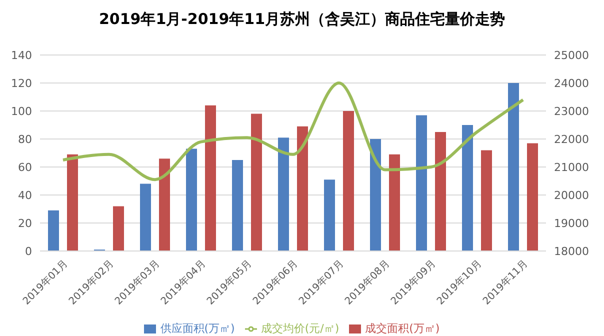 The image size is (604, 336). I want to click on y2-tick-label: 20000, so click(571, 195).